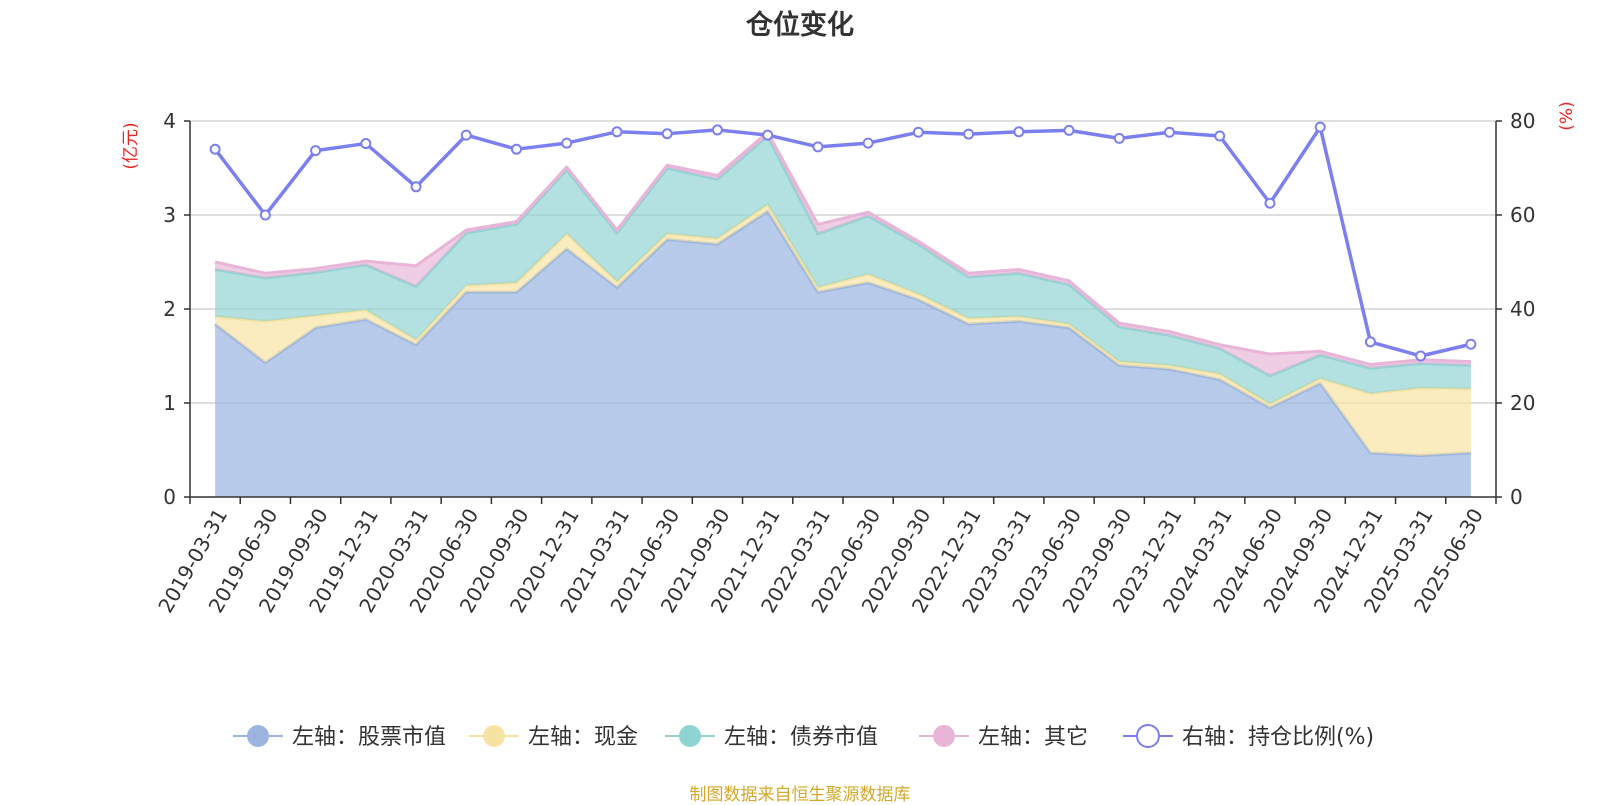 The image size is (1600, 805). I want to click on right-tick-label: 40, so click(1522, 309).